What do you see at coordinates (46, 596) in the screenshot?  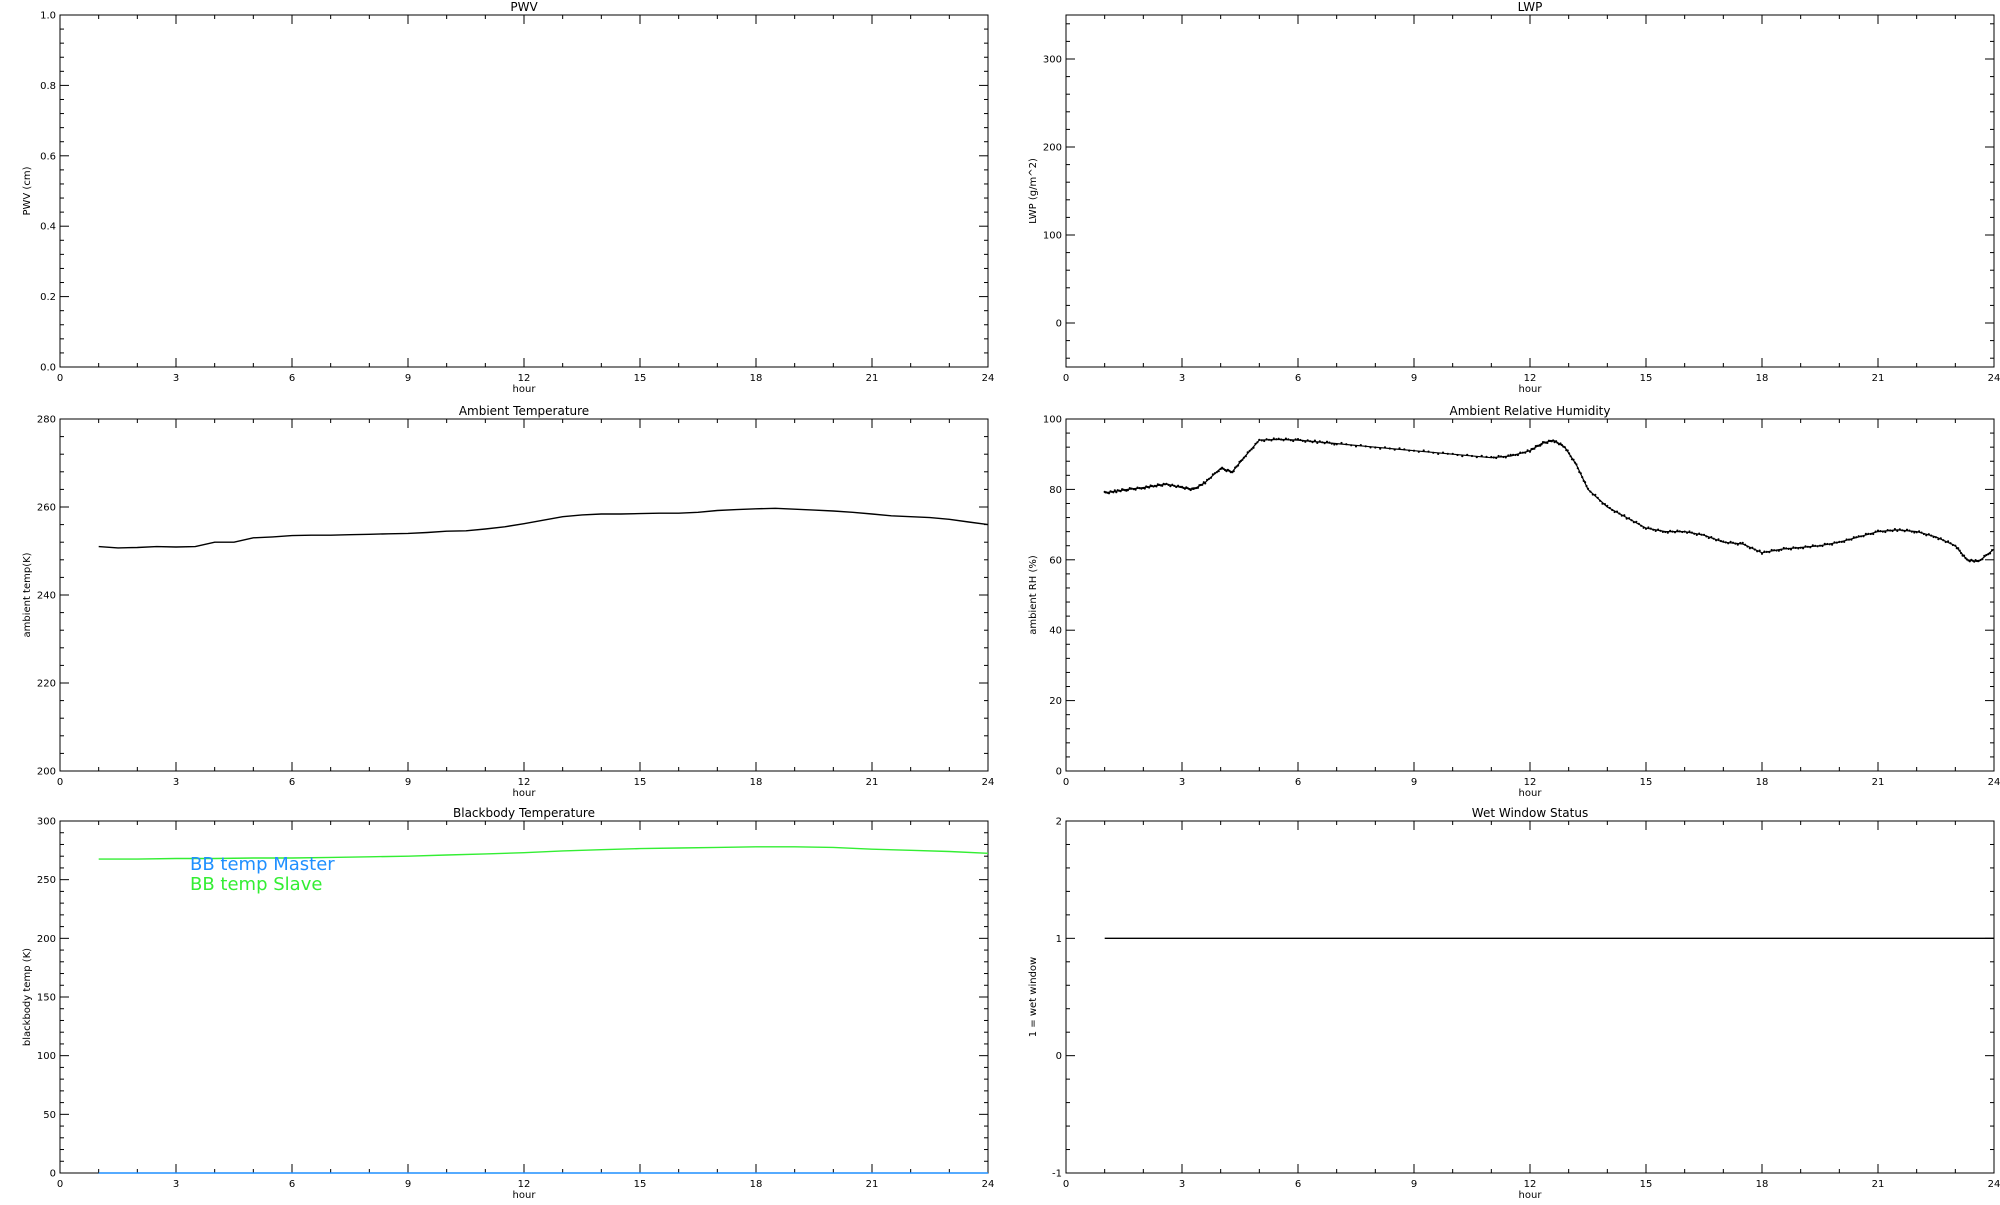 I see `y-tick-label: 240` at bounding box center [46, 596].